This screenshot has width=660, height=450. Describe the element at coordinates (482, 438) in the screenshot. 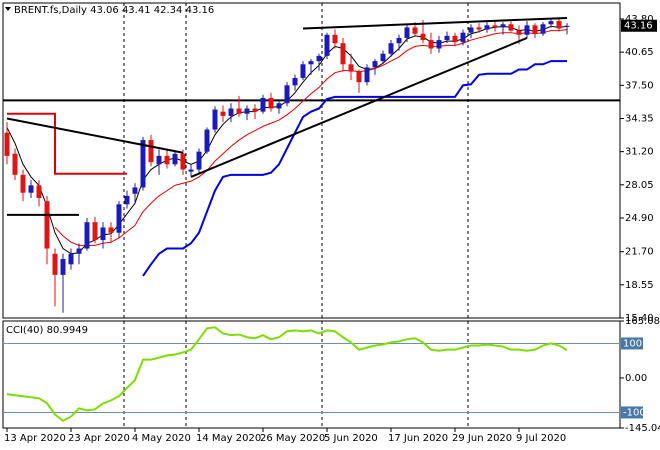

I see `x-tick-label: 29 Jun 2020` at that location.